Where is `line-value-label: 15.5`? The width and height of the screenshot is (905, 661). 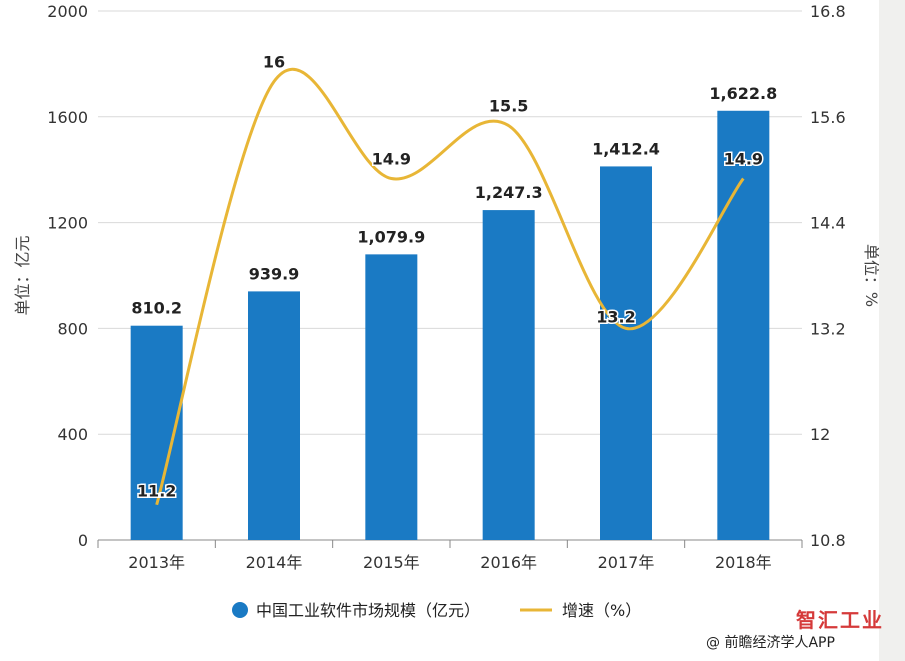 line-value-label: 15.5 is located at coordinates (508, 106).